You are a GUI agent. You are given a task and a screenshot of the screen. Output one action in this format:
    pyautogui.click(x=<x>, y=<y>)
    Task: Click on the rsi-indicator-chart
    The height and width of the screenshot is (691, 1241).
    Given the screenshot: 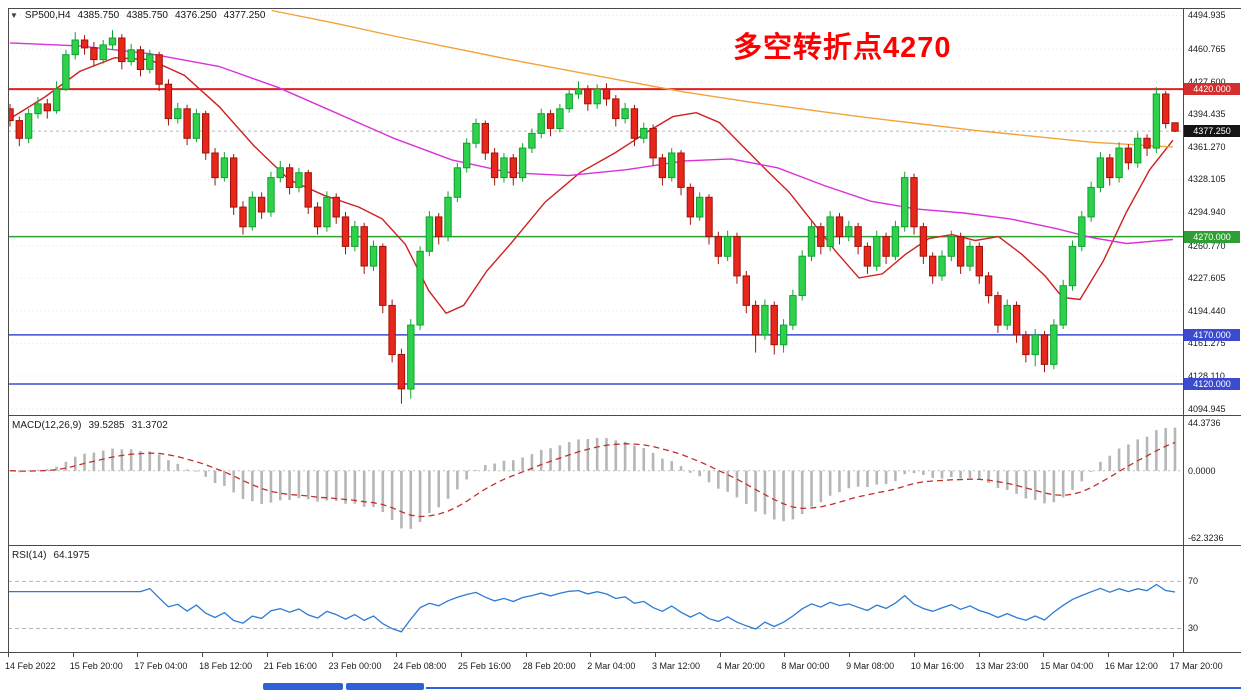 What is the action you would take?
    pyautogui.click(x=595, y=599)
    